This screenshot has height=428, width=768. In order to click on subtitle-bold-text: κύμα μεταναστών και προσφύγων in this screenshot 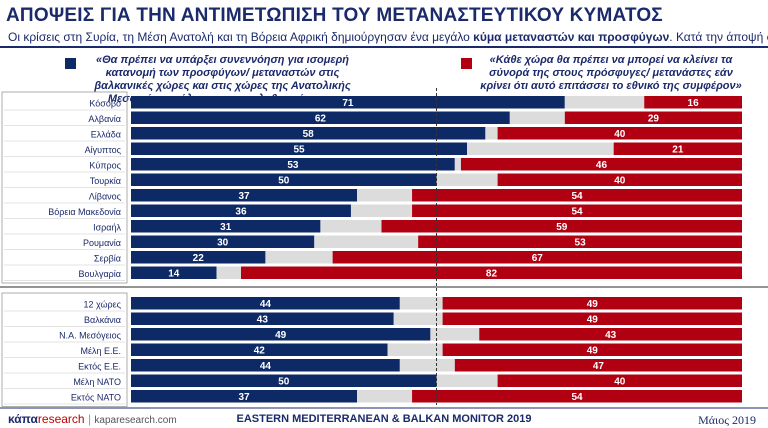, I will do `click(571, 37)`.